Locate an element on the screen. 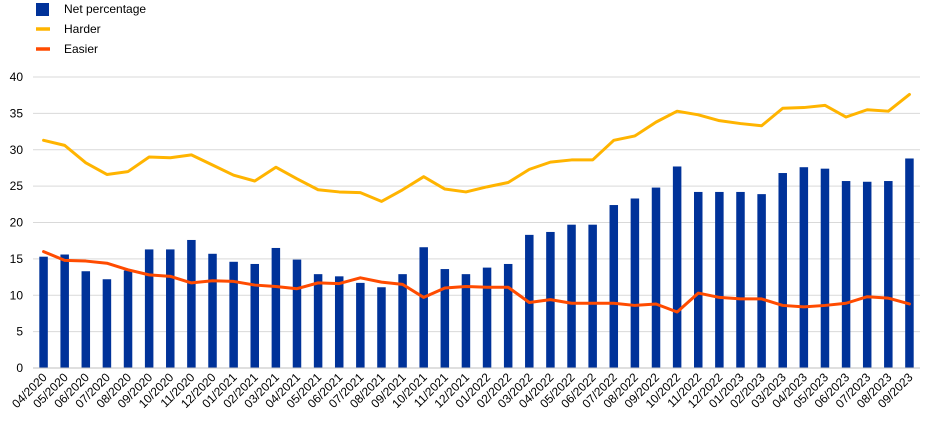 This screenshot has width=945, height=423. y-tick-label: 5 is located at coordinates (19, 332).